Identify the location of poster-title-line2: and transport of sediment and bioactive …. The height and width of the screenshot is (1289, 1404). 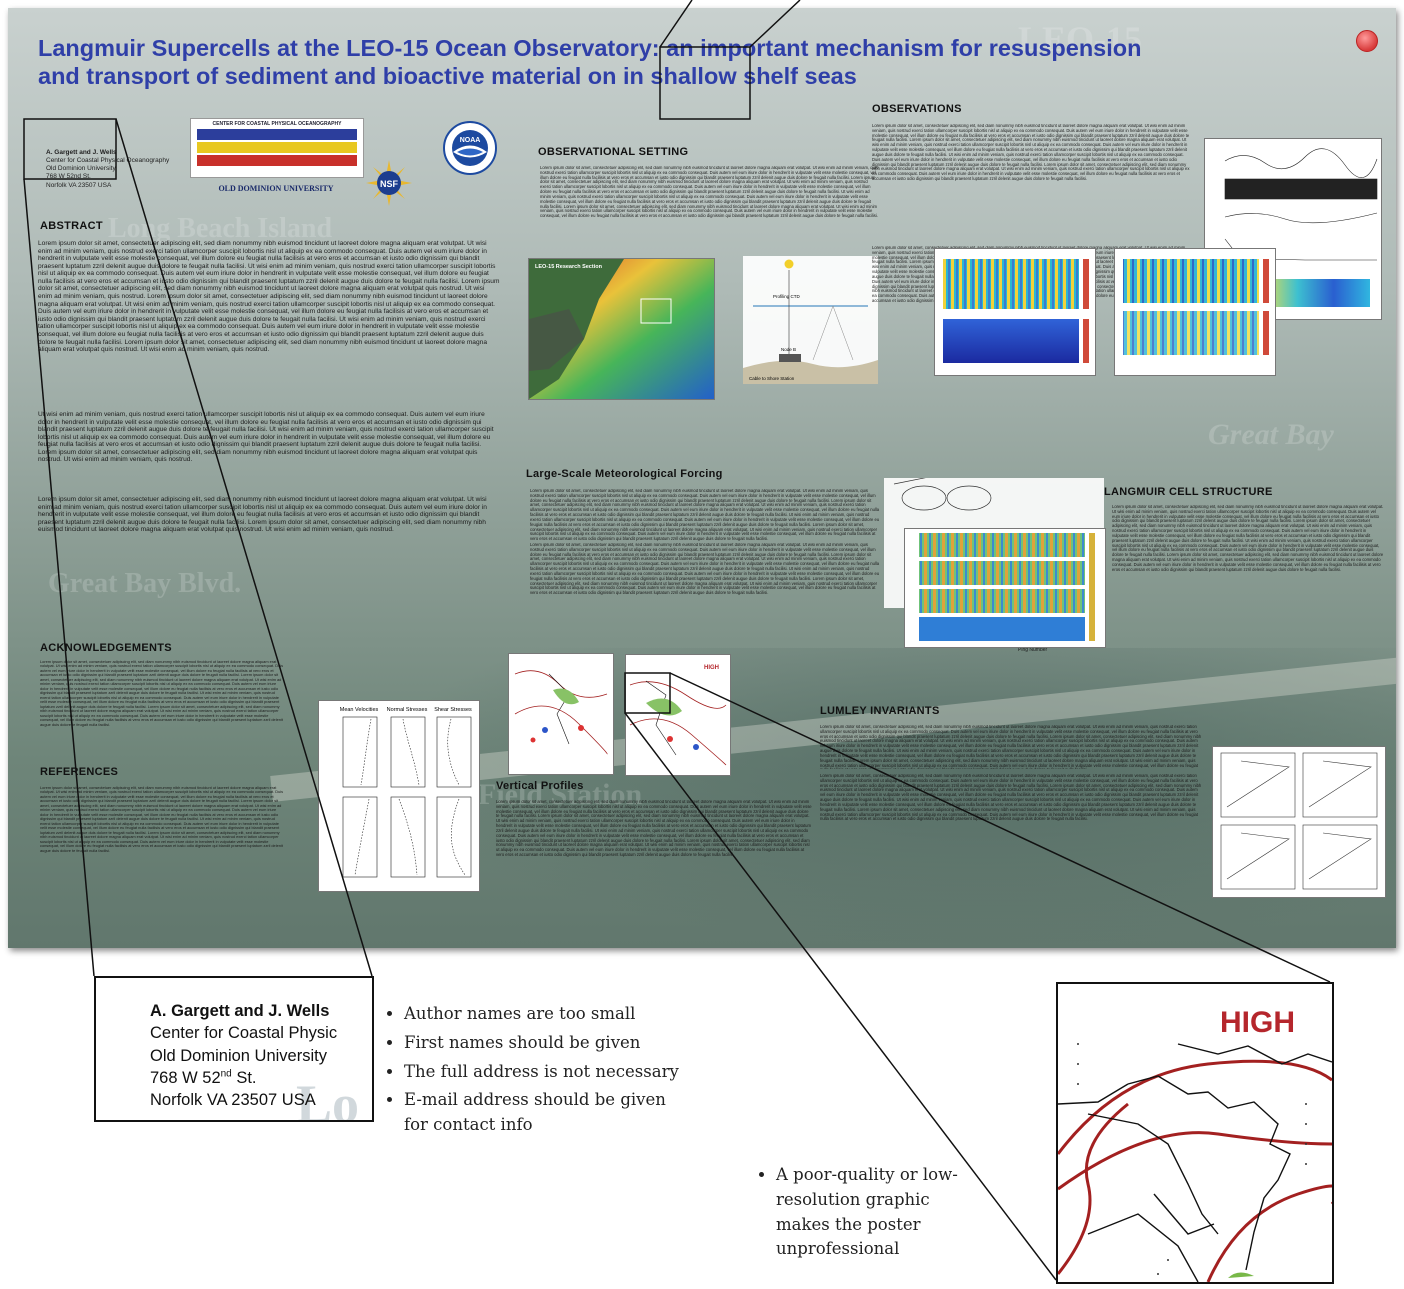
(447, 76).